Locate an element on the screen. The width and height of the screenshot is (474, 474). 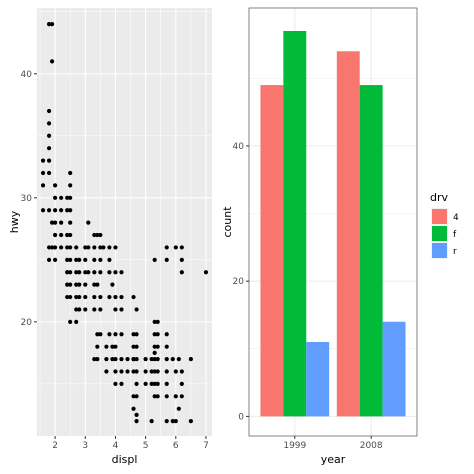
legend-items: 4 fr is located at coordinates (445, 233).